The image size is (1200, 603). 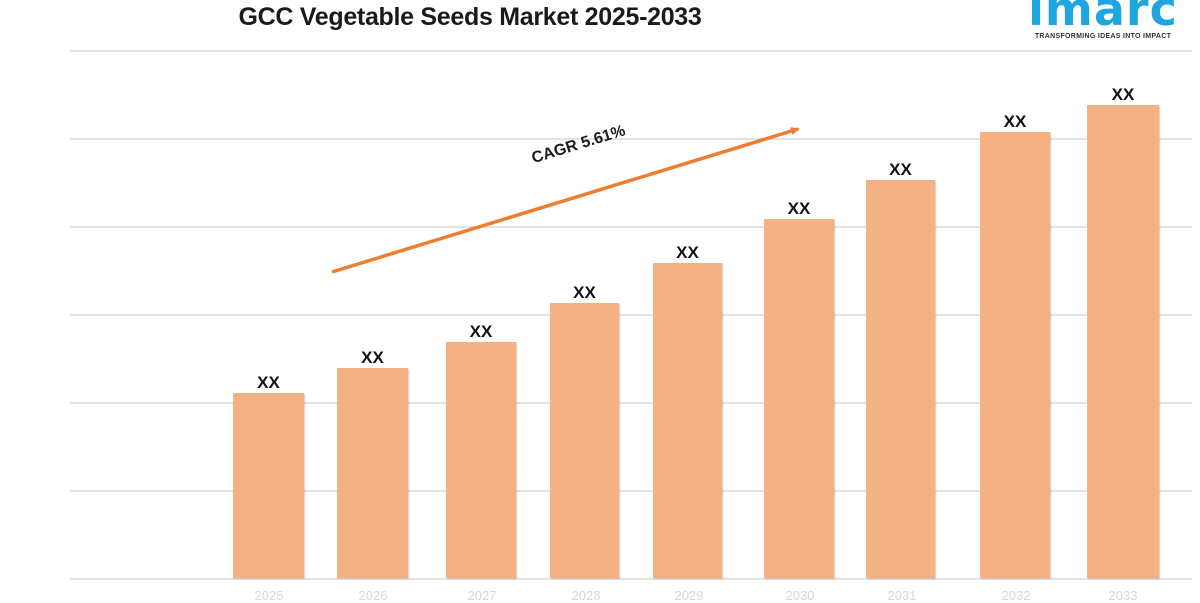 What do you see at coordinates (1103, 36) in the screenshot?
I see `logo-tagline: TRANSFORMING IDEAS INTO IMPACT` at bounding box center [1103, 36].